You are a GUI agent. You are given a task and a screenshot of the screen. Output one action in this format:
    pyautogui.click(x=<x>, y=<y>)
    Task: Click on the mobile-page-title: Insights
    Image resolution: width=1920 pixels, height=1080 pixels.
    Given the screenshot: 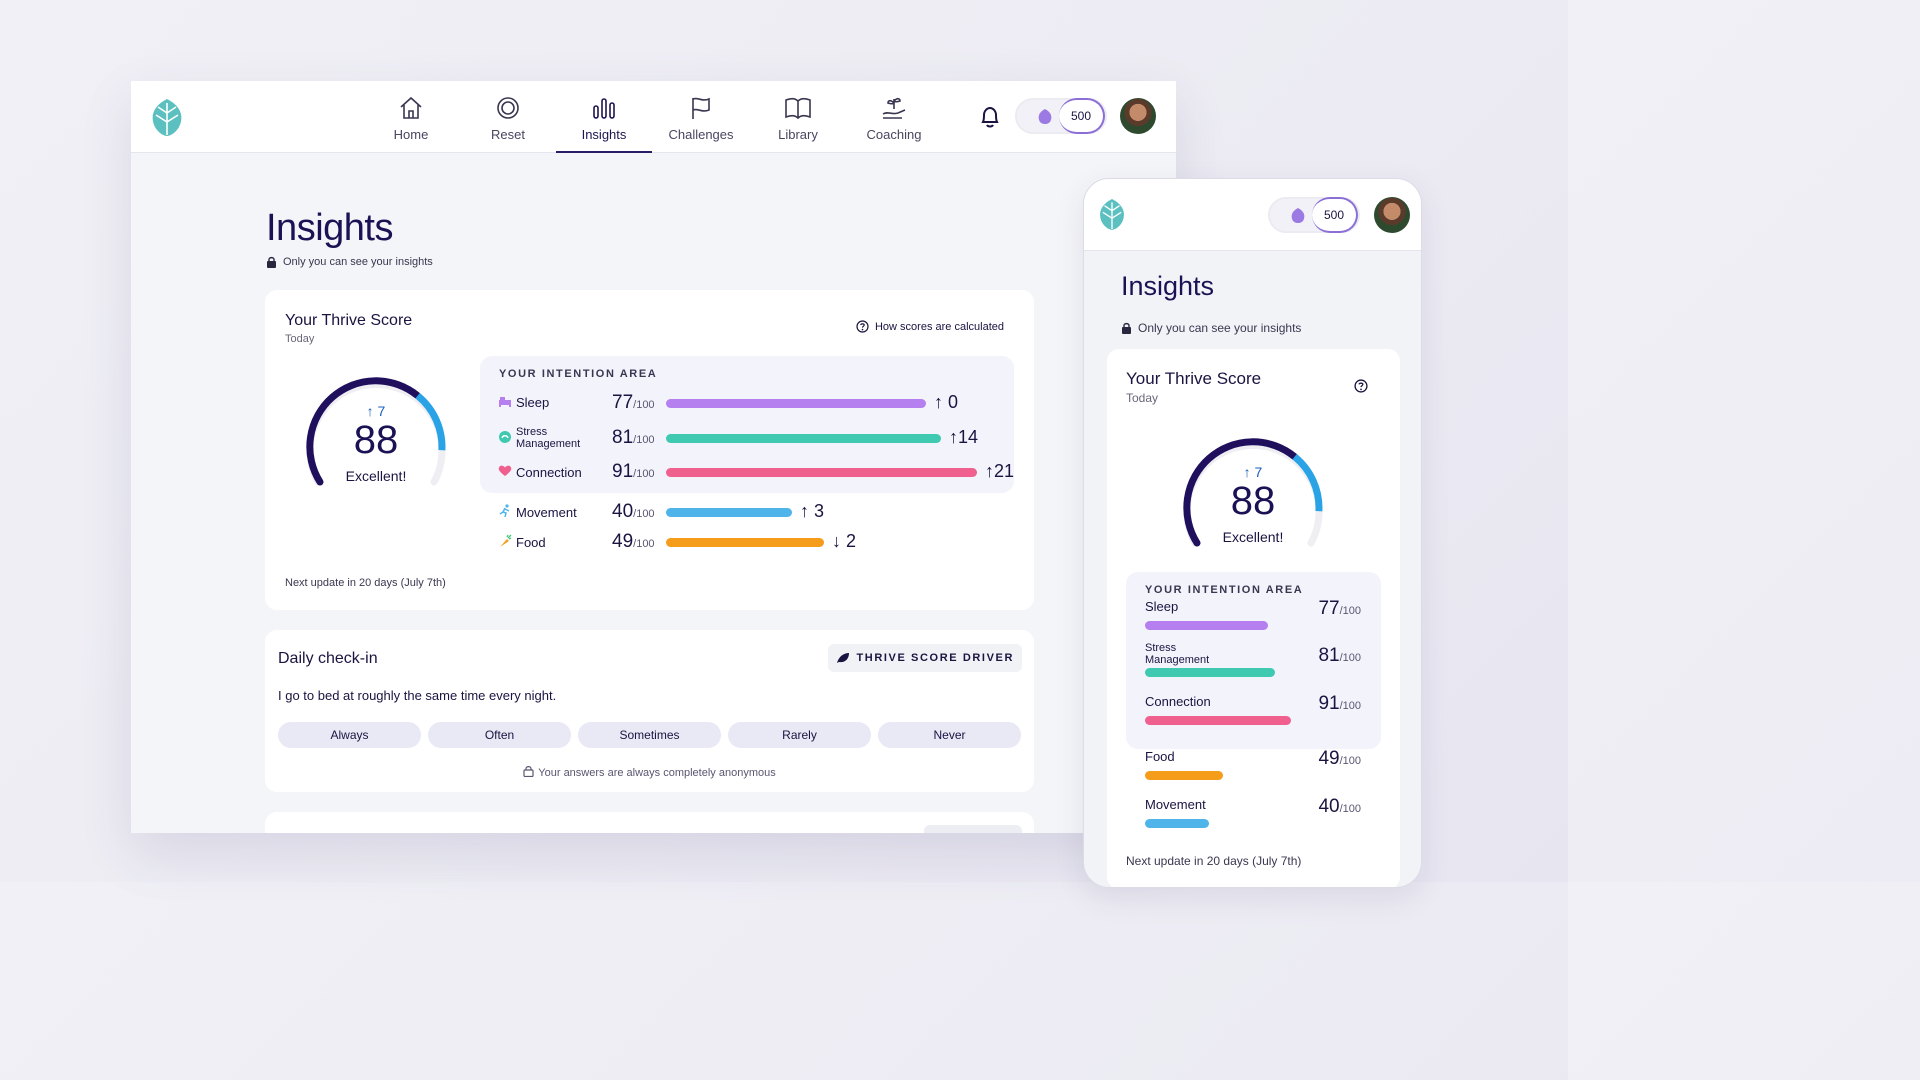 What is the action you would take?
    pyautogui.click(x=1168, y=286)
    